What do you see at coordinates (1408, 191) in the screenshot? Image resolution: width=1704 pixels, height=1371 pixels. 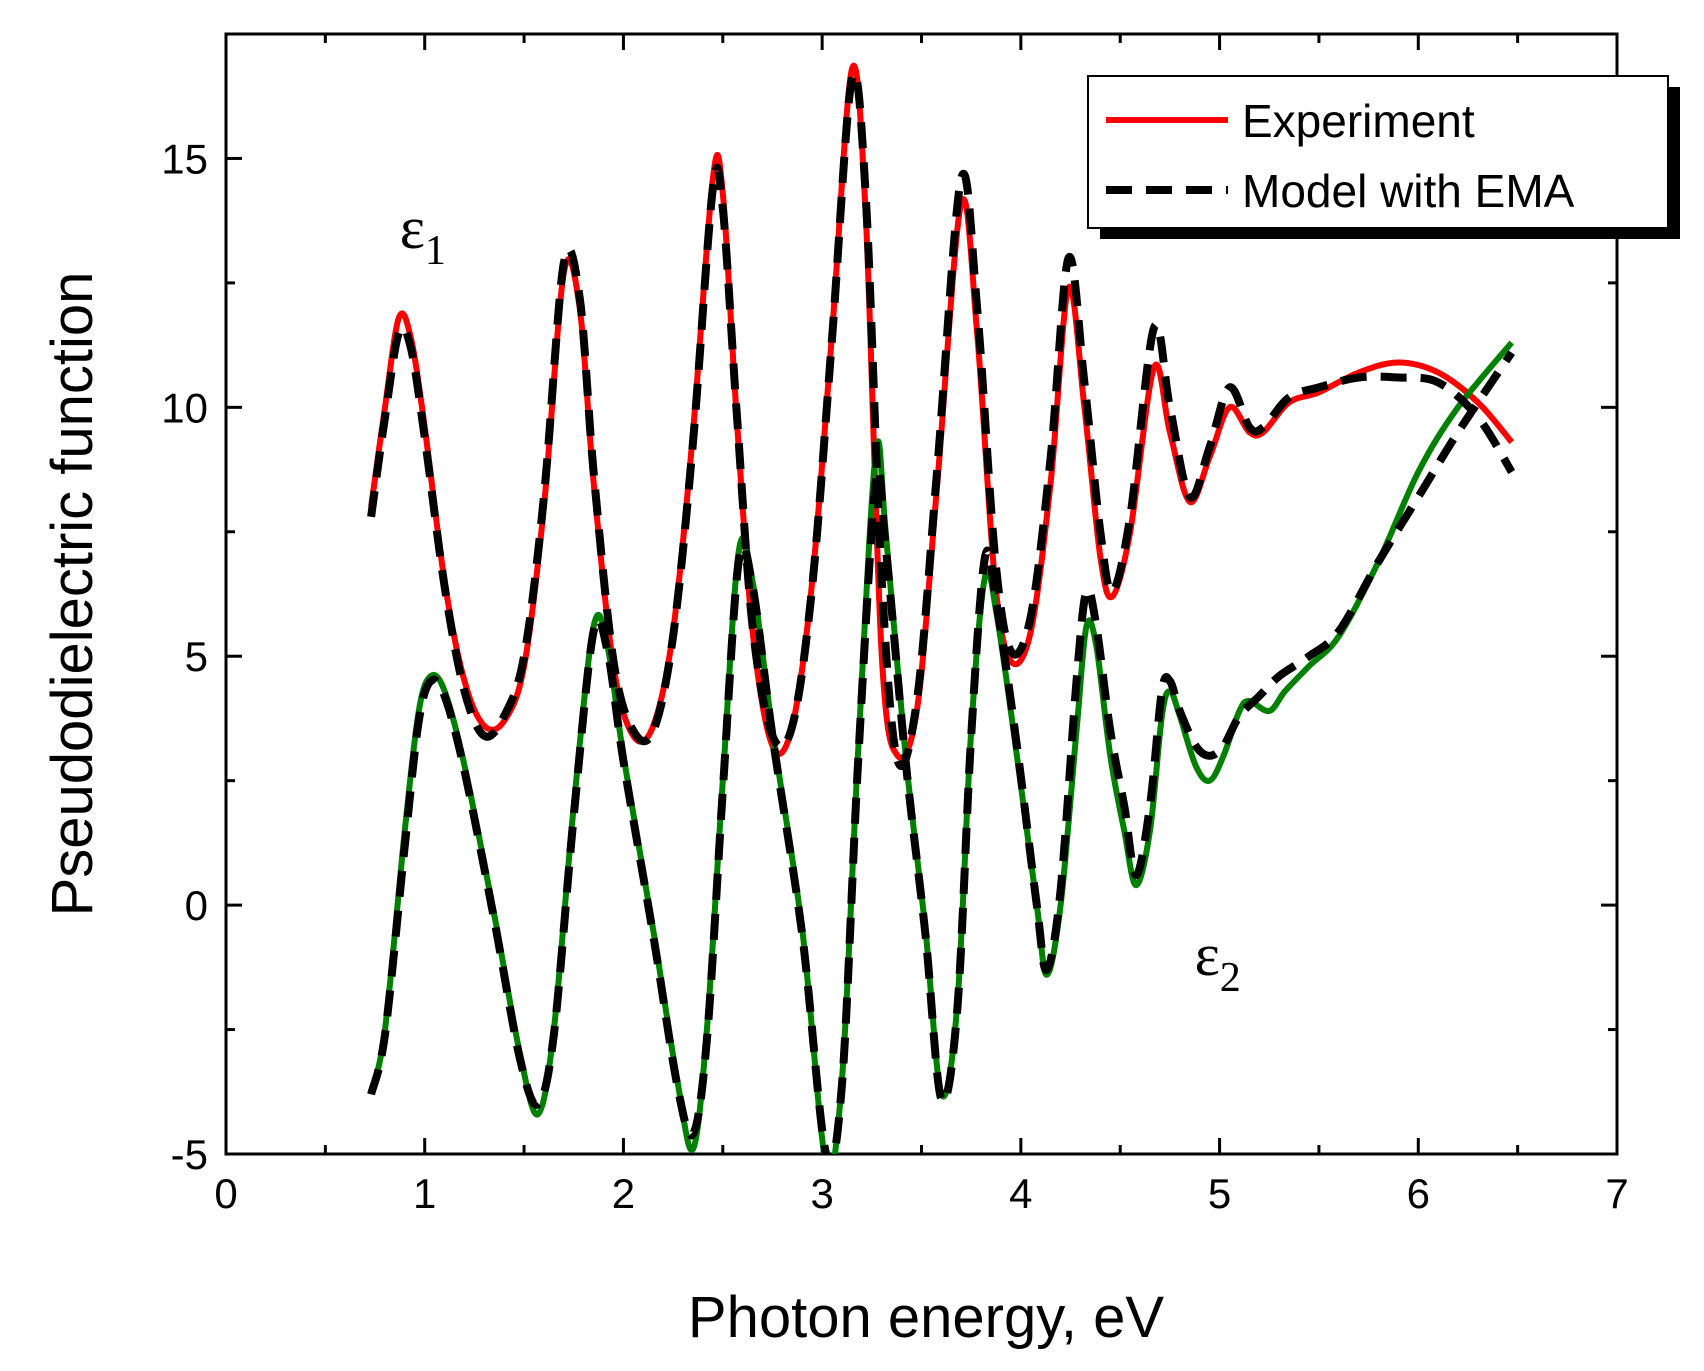 I see `legend-label-model: Model with EMA` at bounding box center [1408, 191].